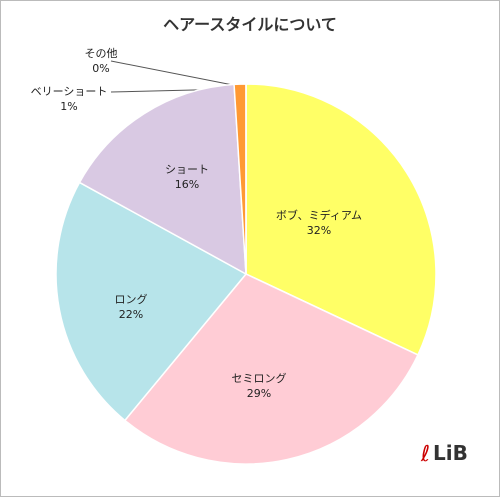 The width and height of the screenshot is (500, 497). What do you see at coordinates (101, 53) in the screenshot?
I see `category-label: その他` at bounding box center [101, 53].